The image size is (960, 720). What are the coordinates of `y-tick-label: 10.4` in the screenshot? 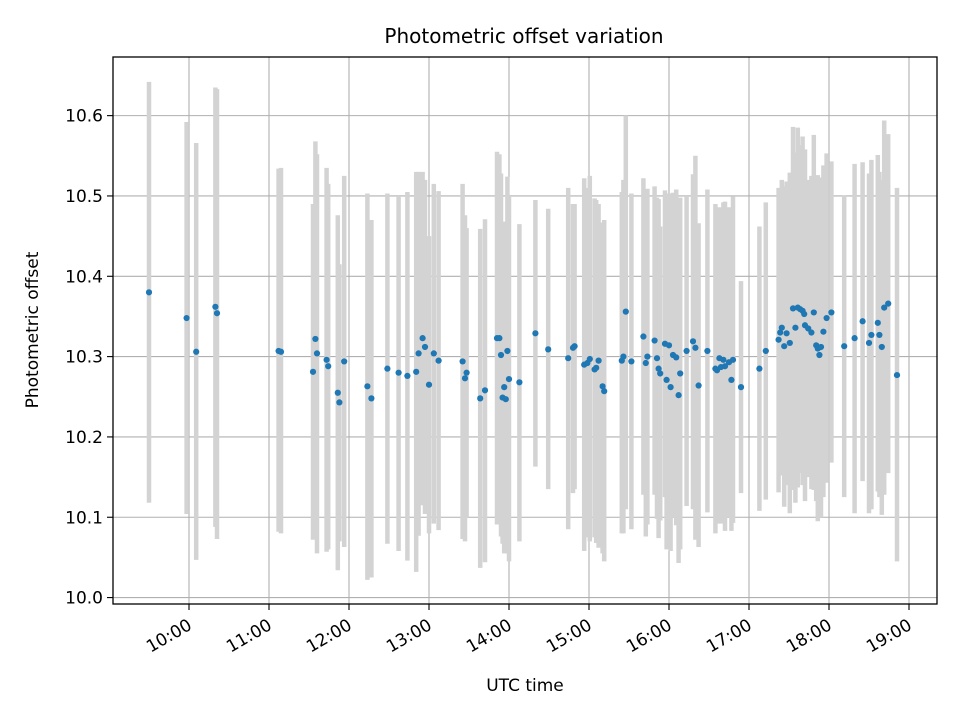 It's located at (84, 277).